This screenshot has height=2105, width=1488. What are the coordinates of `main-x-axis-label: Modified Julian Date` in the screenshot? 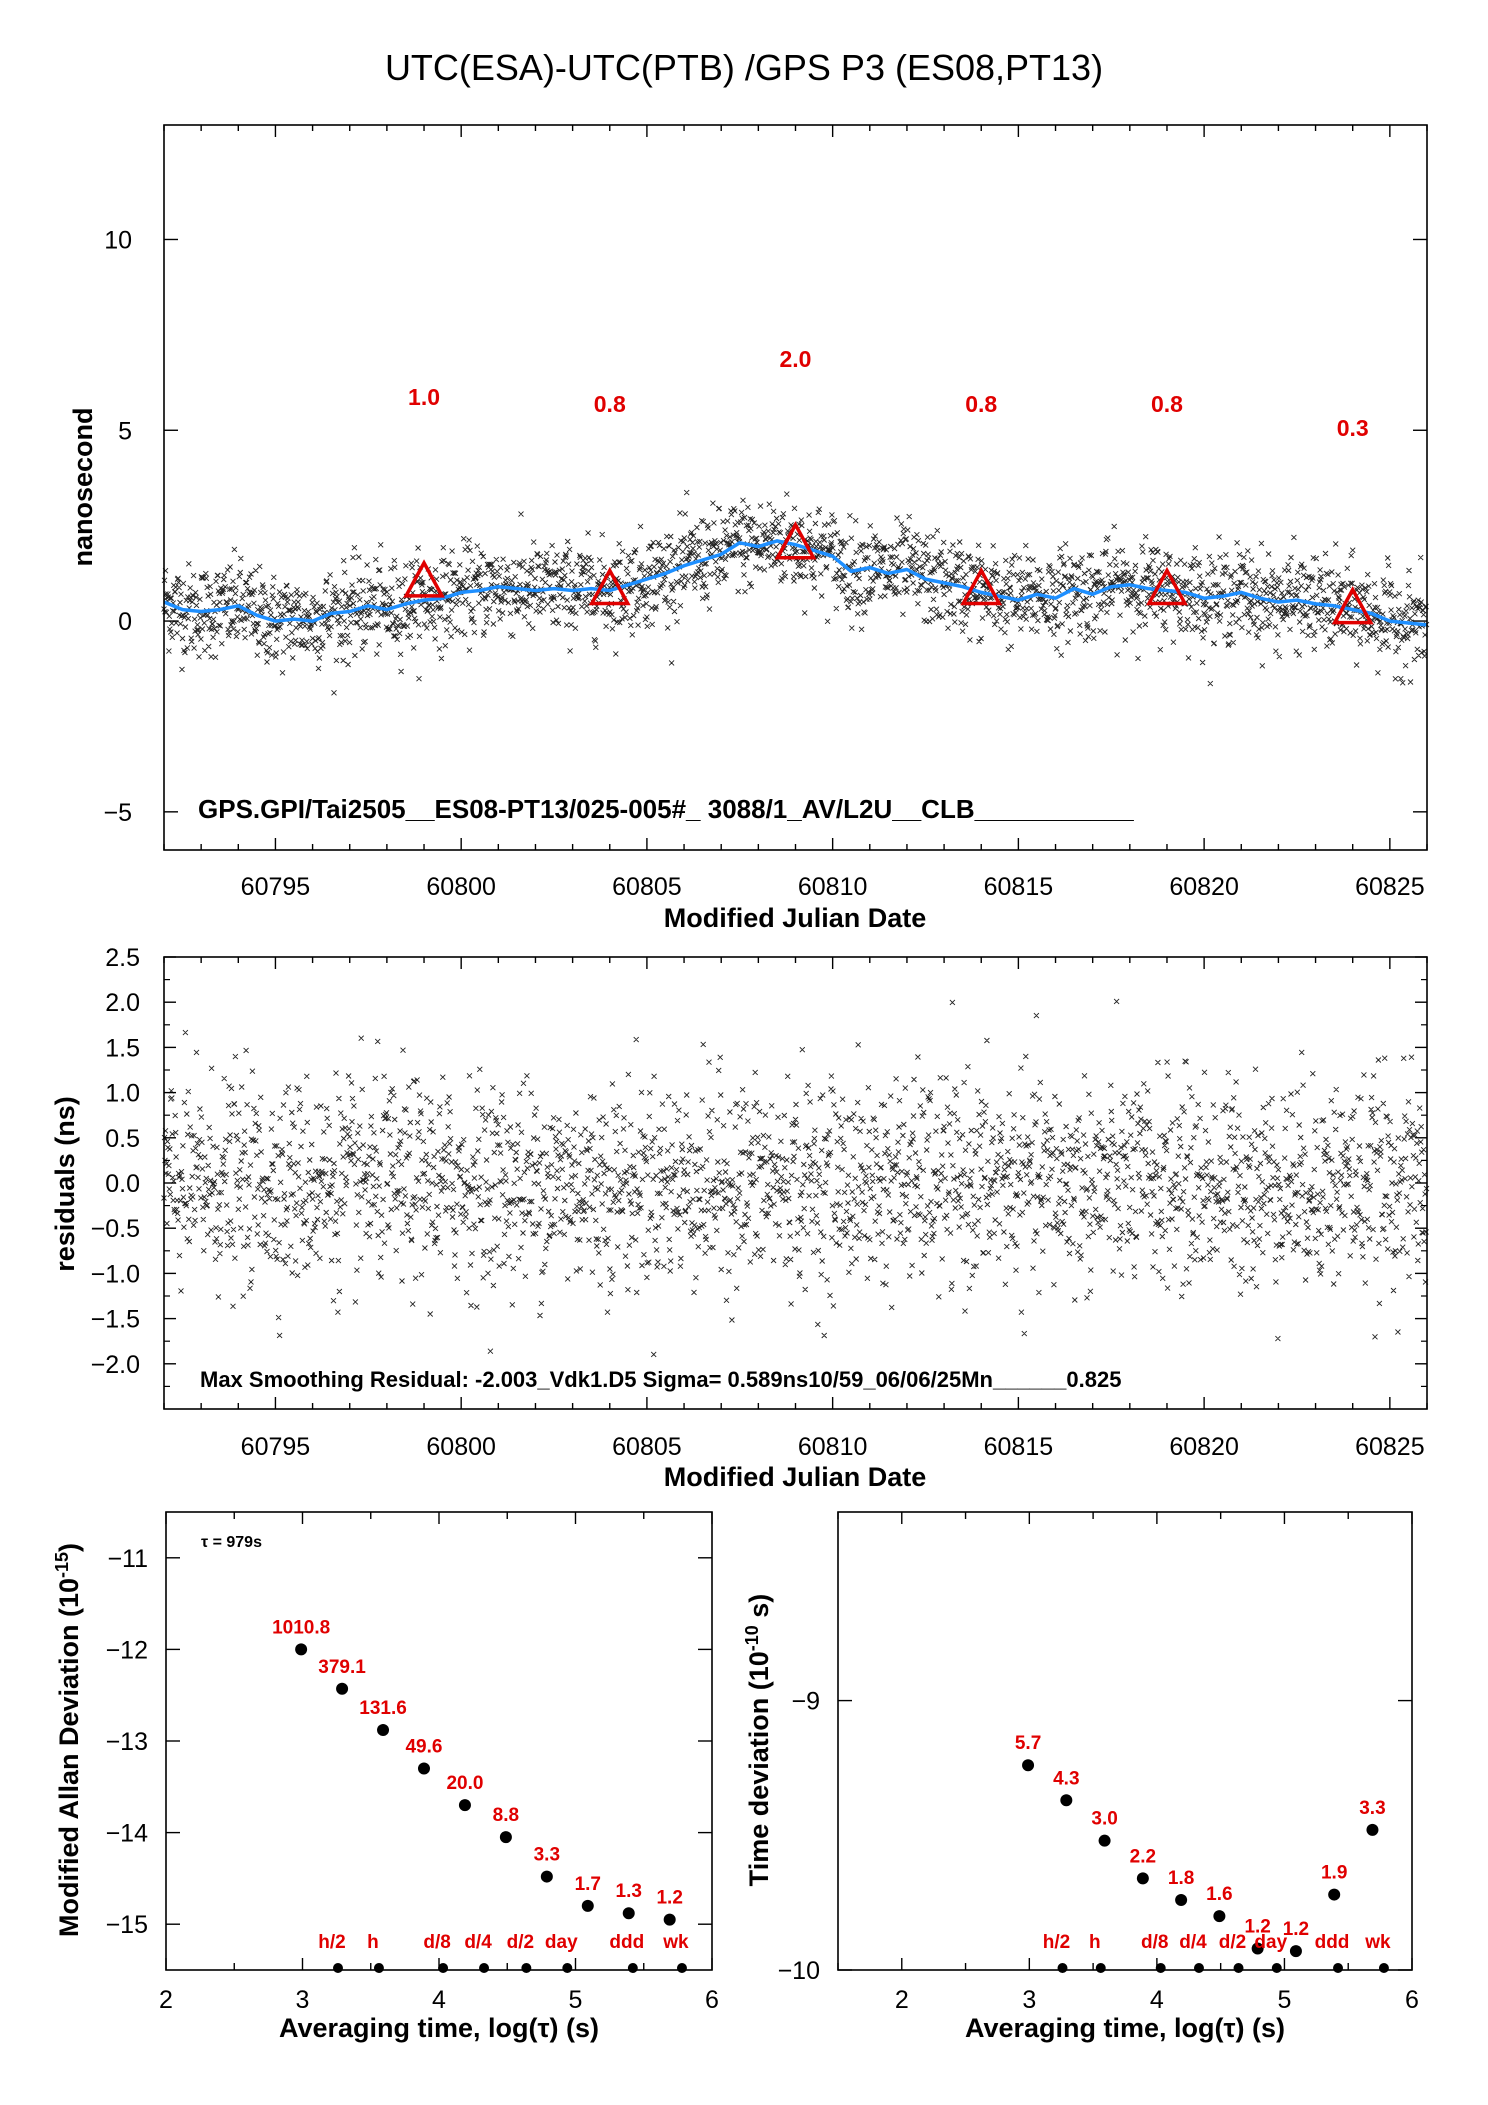 It's located at (795, 918).